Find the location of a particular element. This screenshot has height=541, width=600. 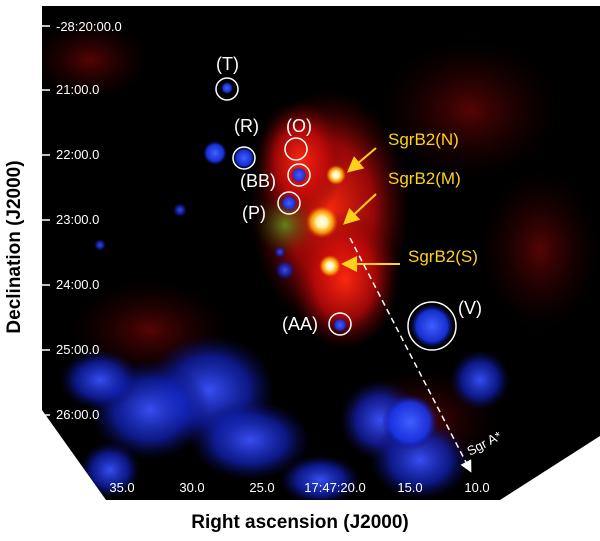

image-corner-bottom-left is located at coordinates (74, 455).